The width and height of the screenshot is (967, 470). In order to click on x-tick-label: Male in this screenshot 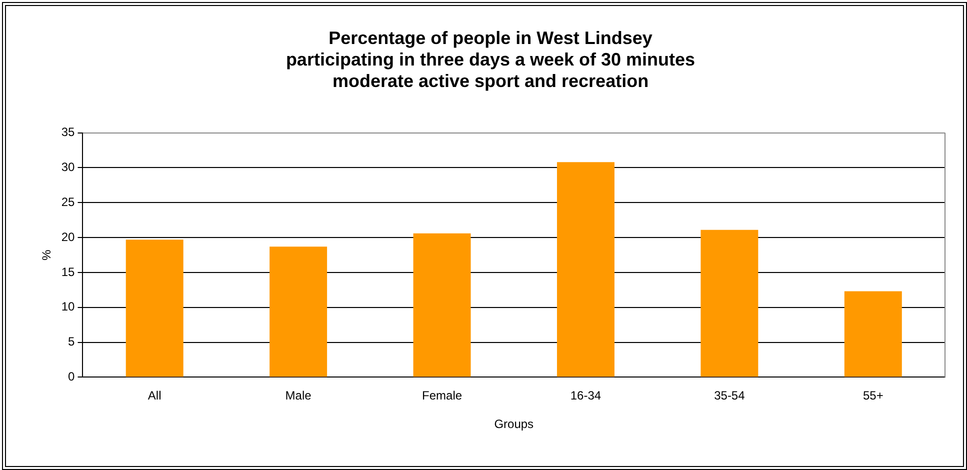, I will do `click(298, 395)`.